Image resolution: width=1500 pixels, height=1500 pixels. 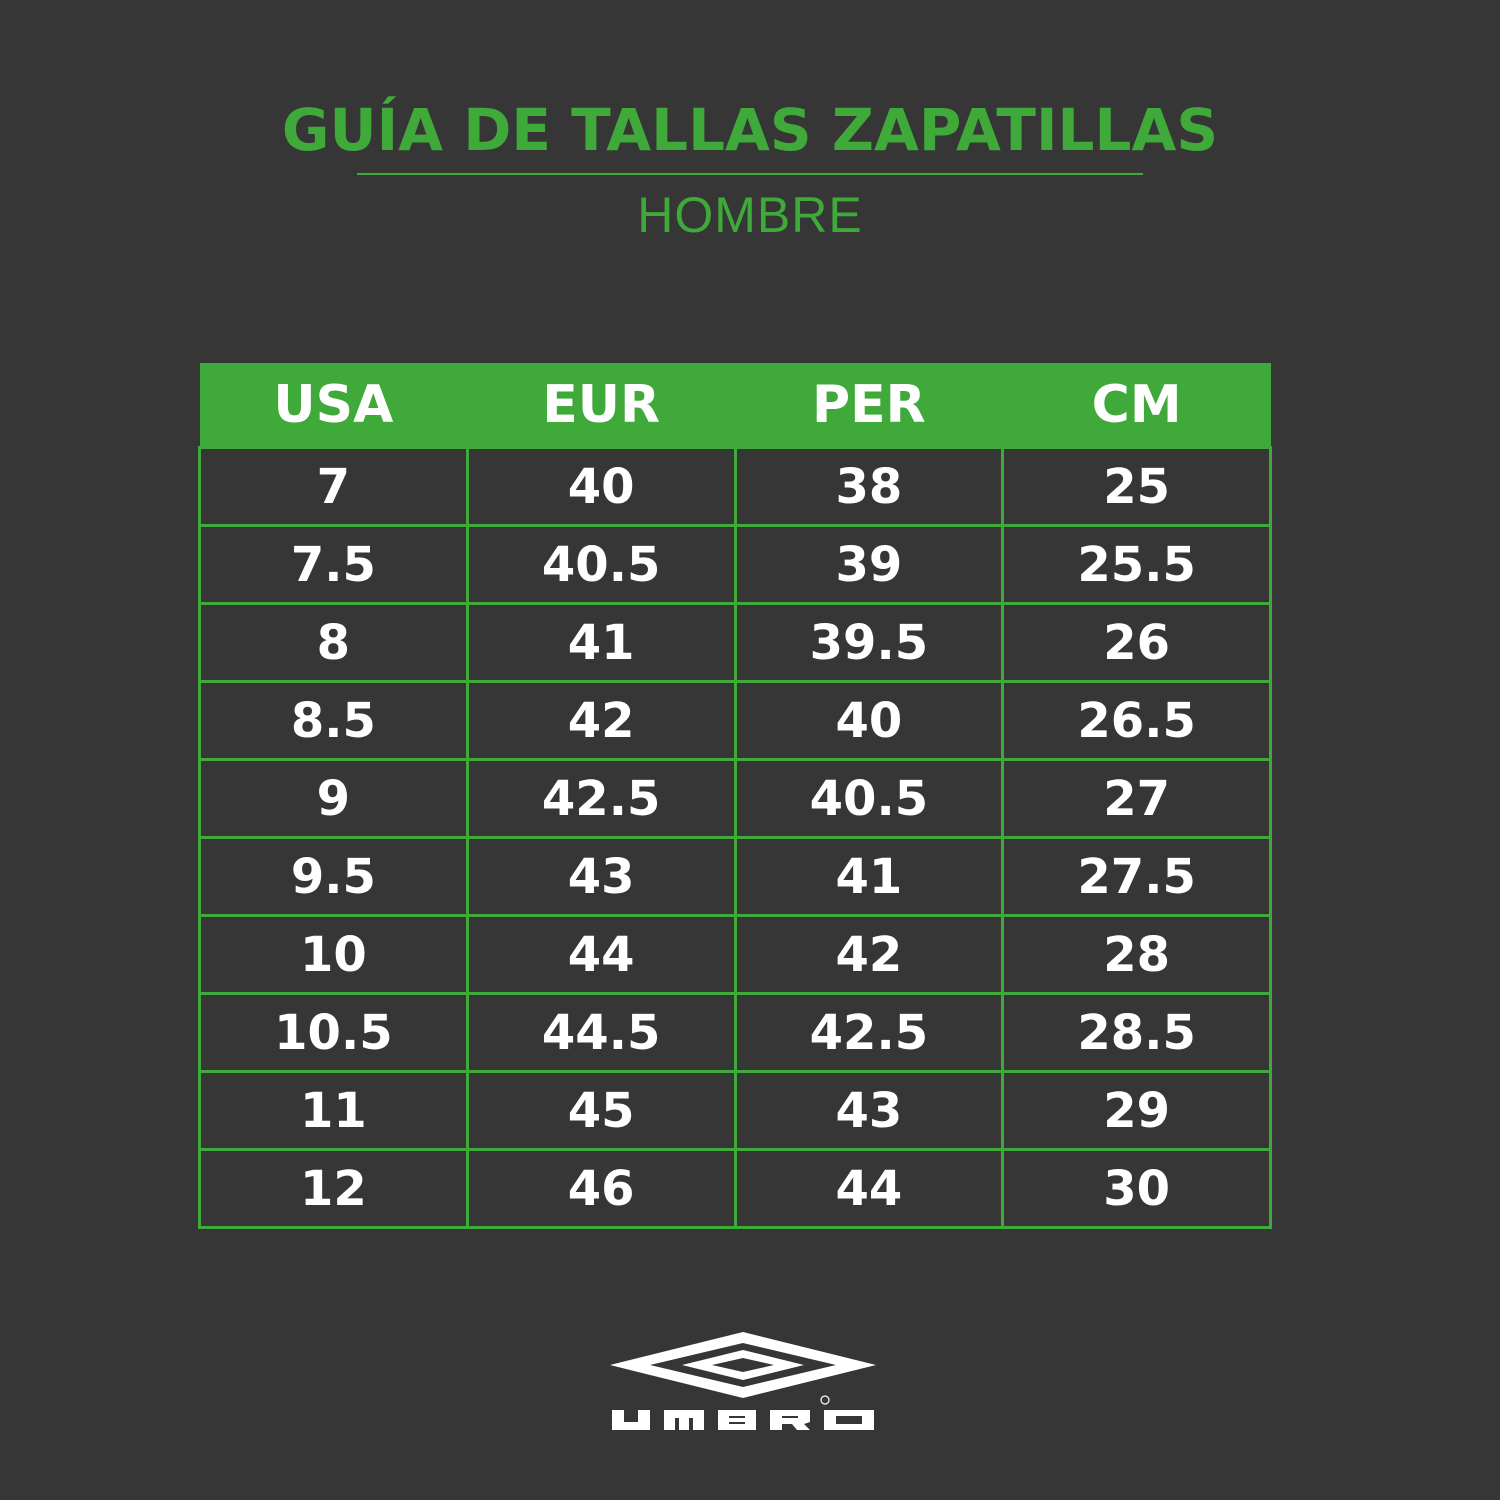 What do you see at coordinates (1136, 798) in the screenshot?
I see `size-cell-cm: 27` at bounding box center [1136, 798].